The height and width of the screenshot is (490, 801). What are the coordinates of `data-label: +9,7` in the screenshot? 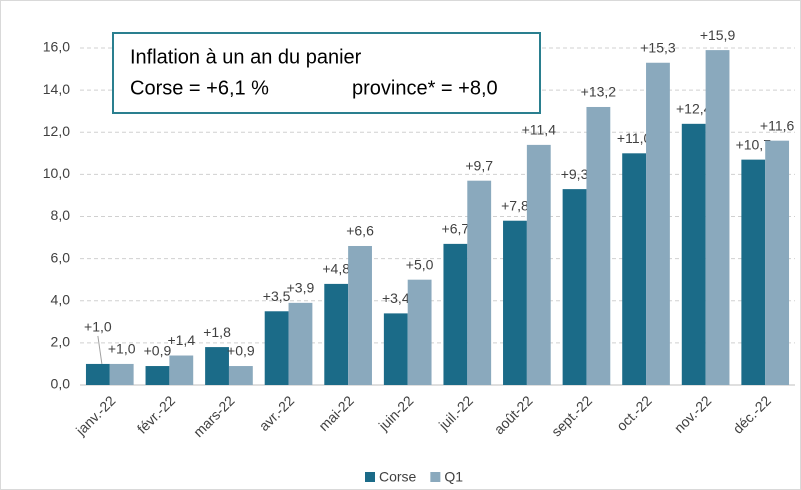 It's located at (479, 165).